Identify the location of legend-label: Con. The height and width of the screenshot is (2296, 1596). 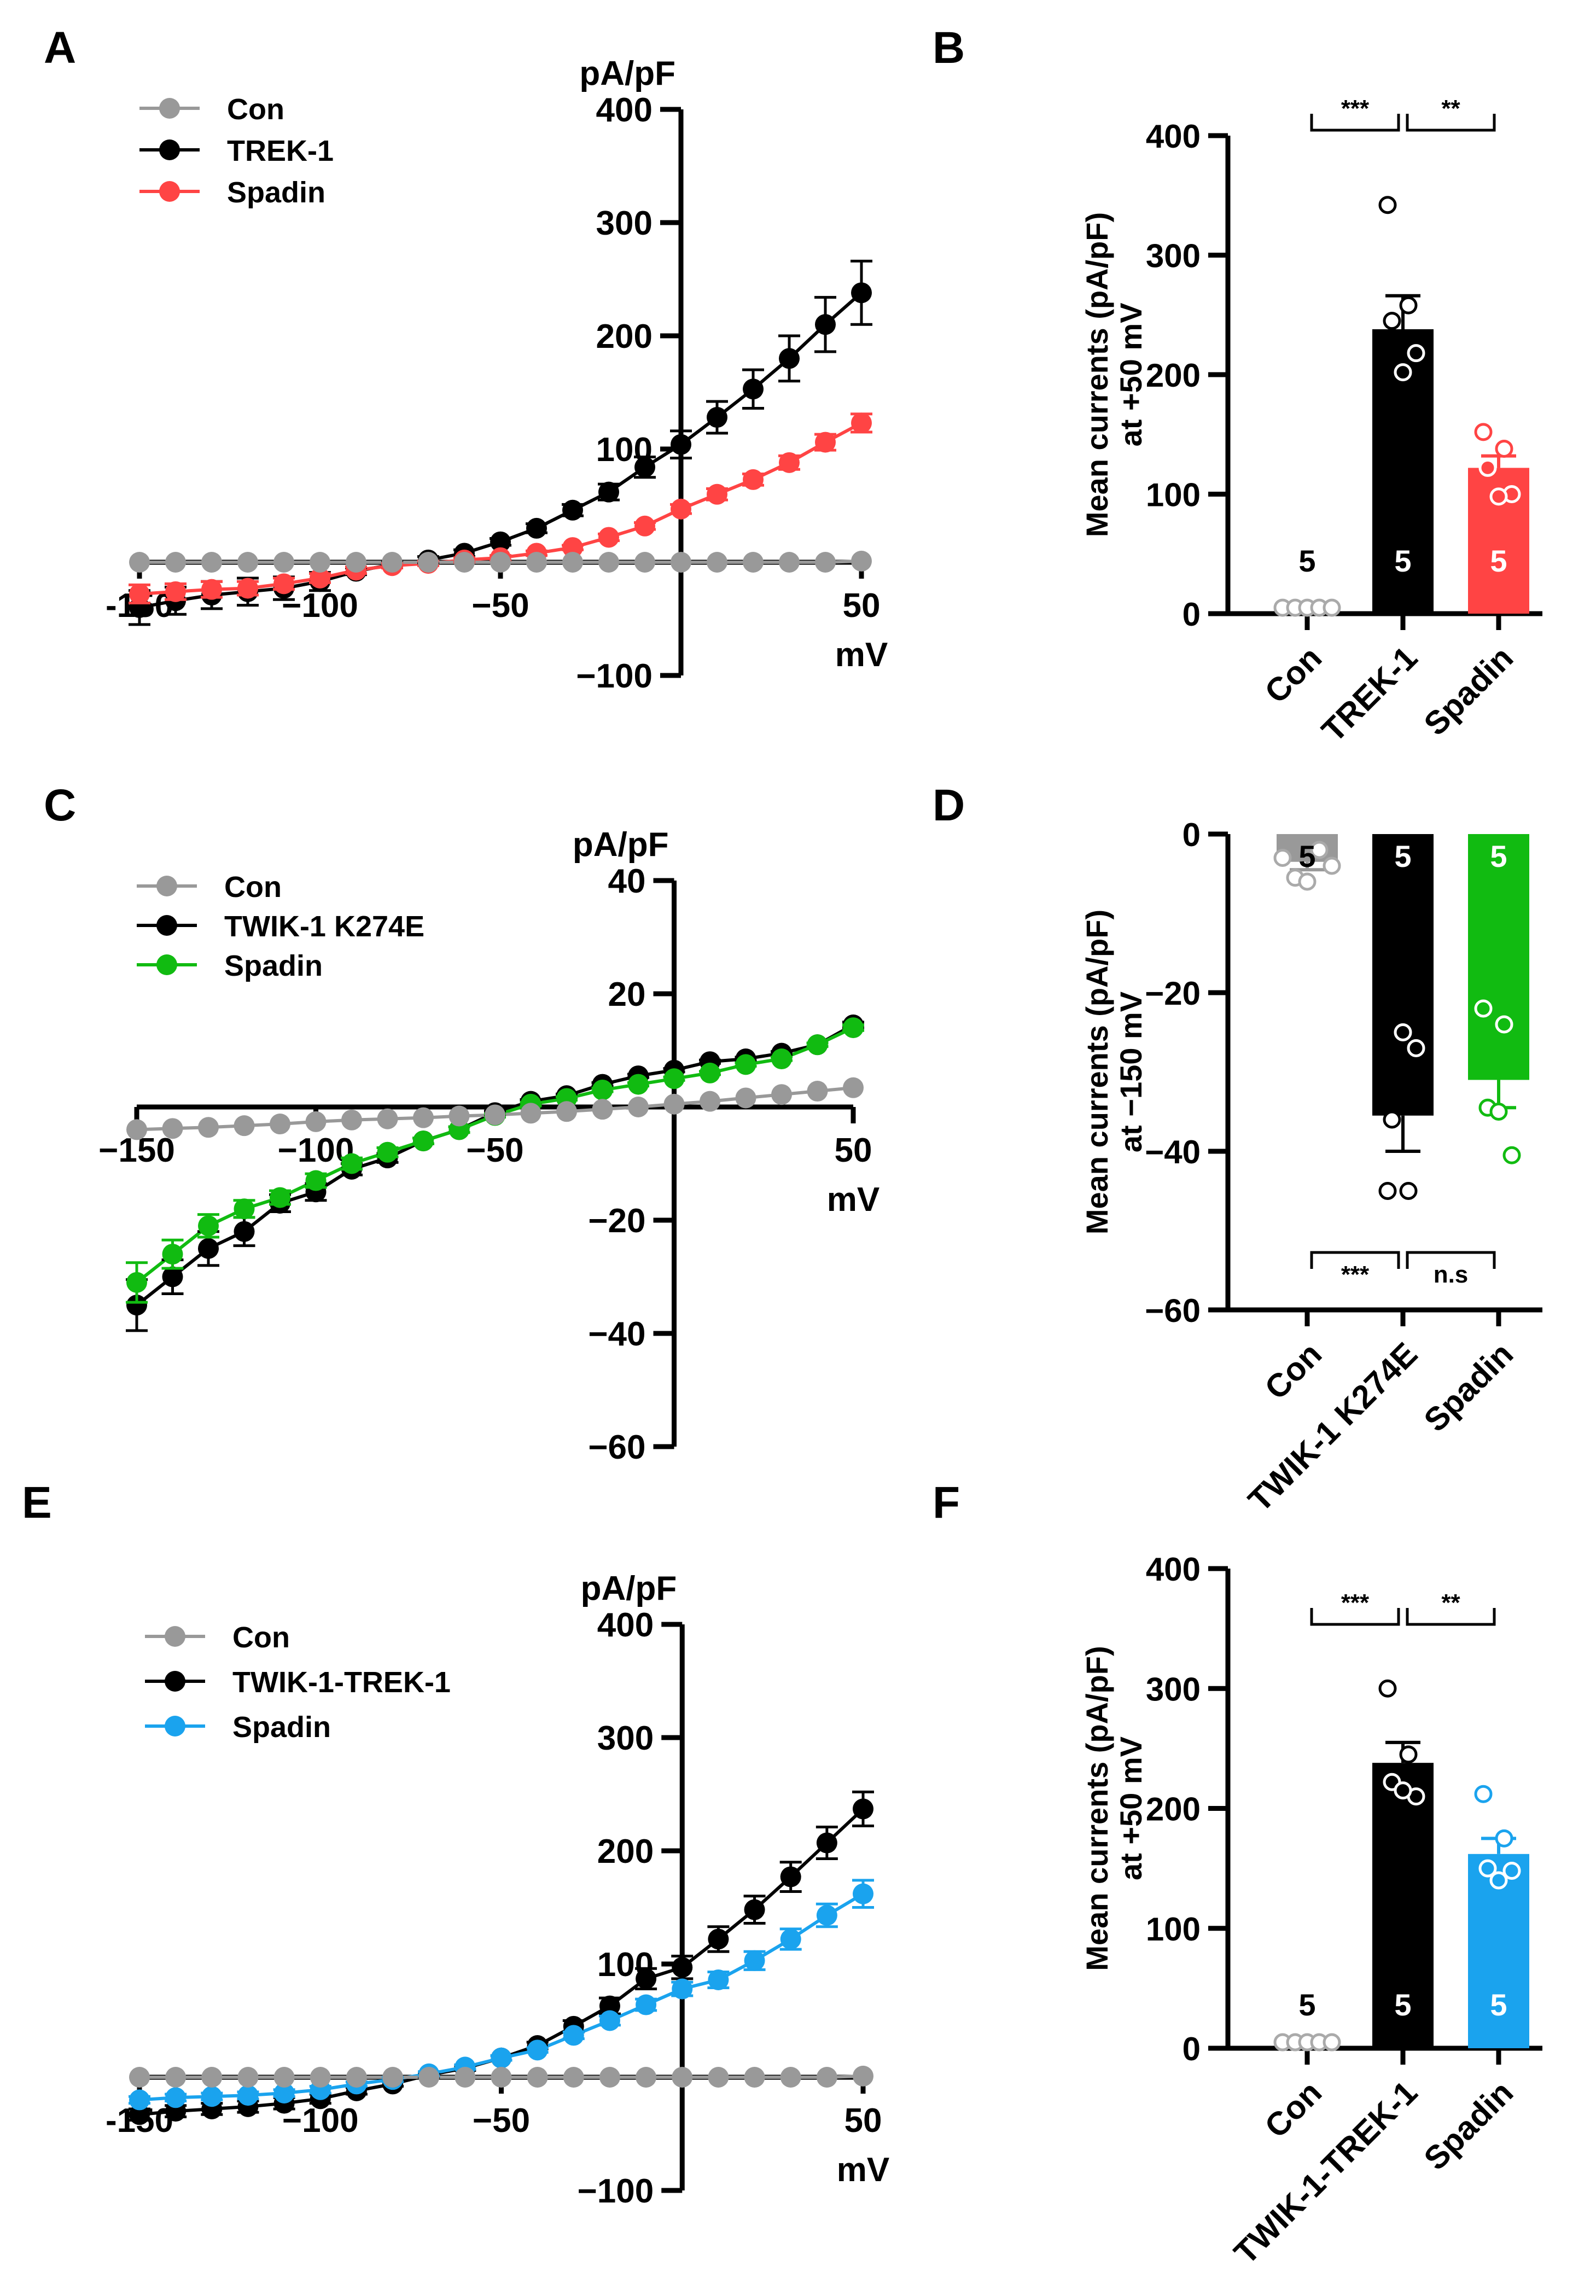
(261, 1637).